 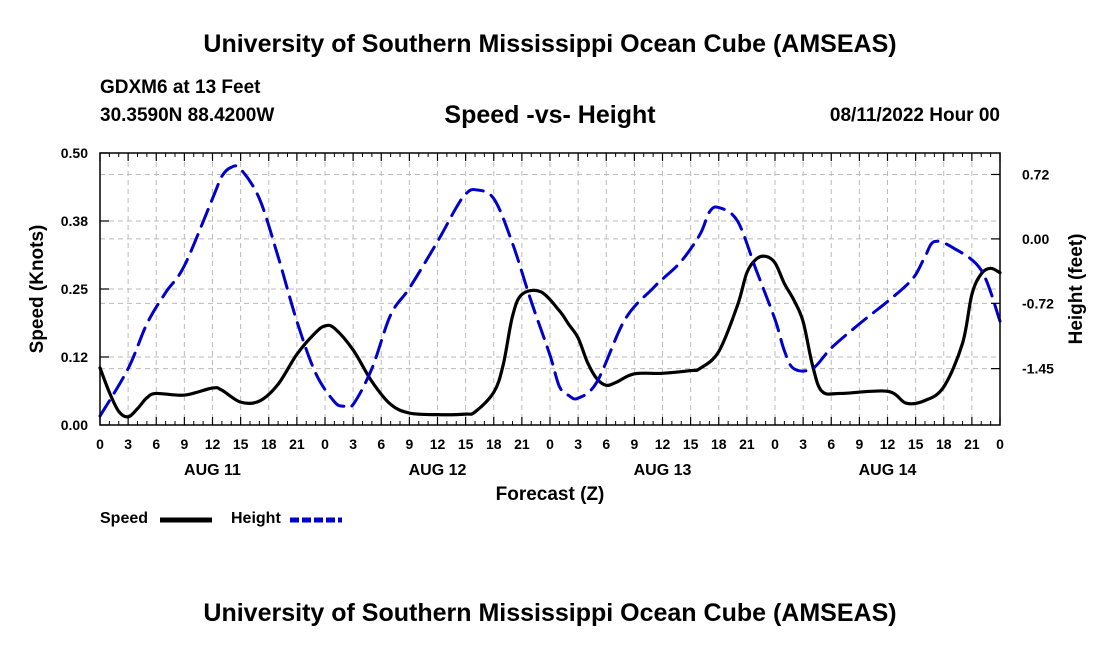 What do you see at coordinates (256, 518) in the screenshot?
I see `legend-height-label: Height` at bounding box center [256, 518].